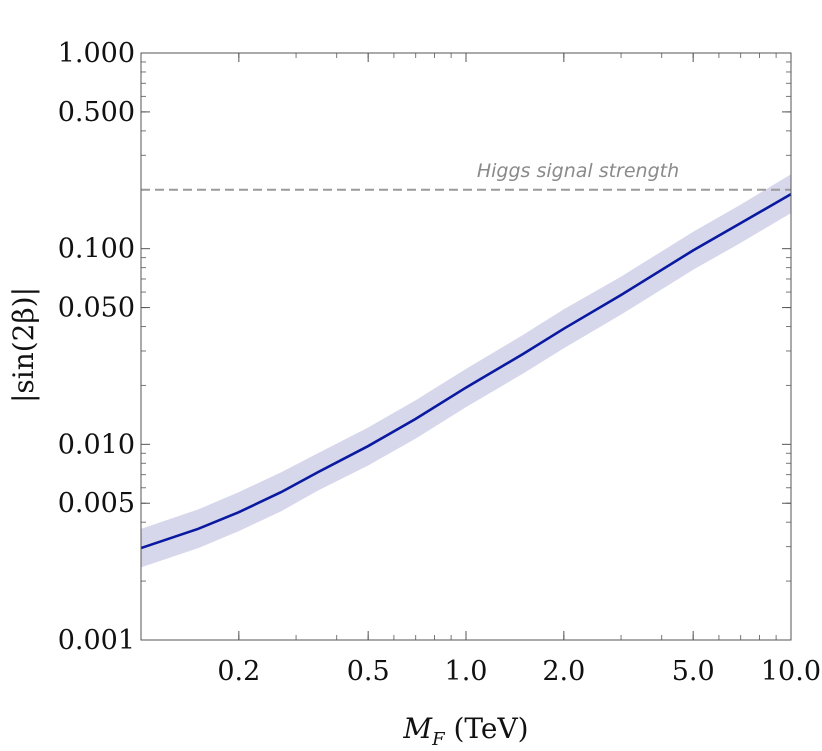 Image resolution: width=822 pixels, height=751 pixels. What do you see at coordinates (417, 728) in the screenshot?
I see `x-axis-title-main: M` at bounding box center [417, 728].